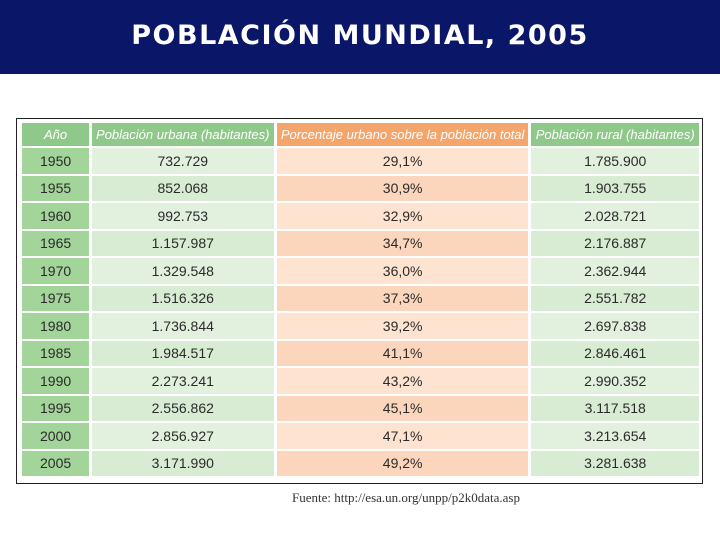 Image resolution: width=720 pixels, height=540 pixels. Describe the element at coordinates (182, 326) in the screenshot. I see `urban-population-cell: 1.736.844` at that location.